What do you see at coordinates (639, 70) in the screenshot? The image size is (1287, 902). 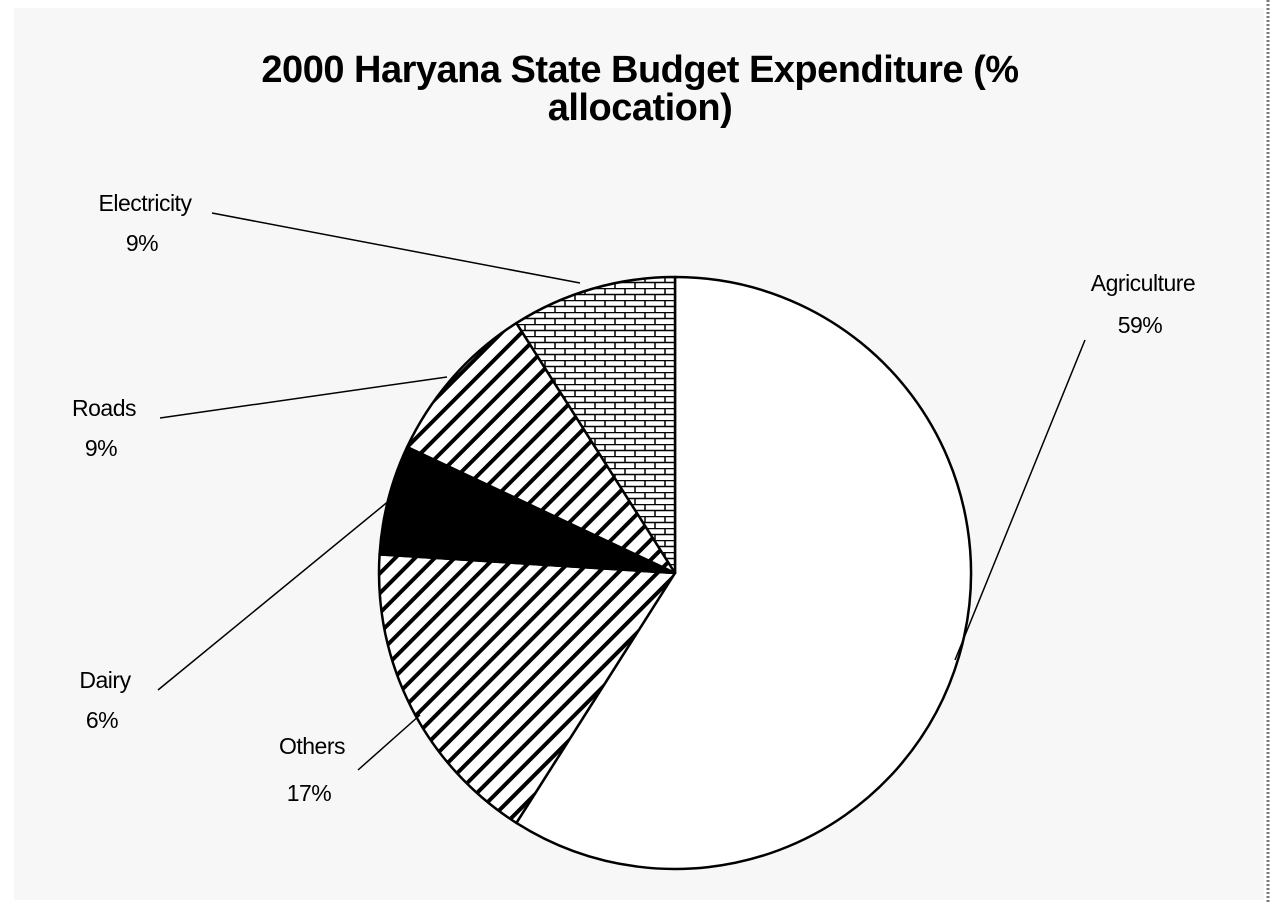 I see `chart-title: 2000 Haryana State Budget Expenditure (%` at bounding box center [639, 70].